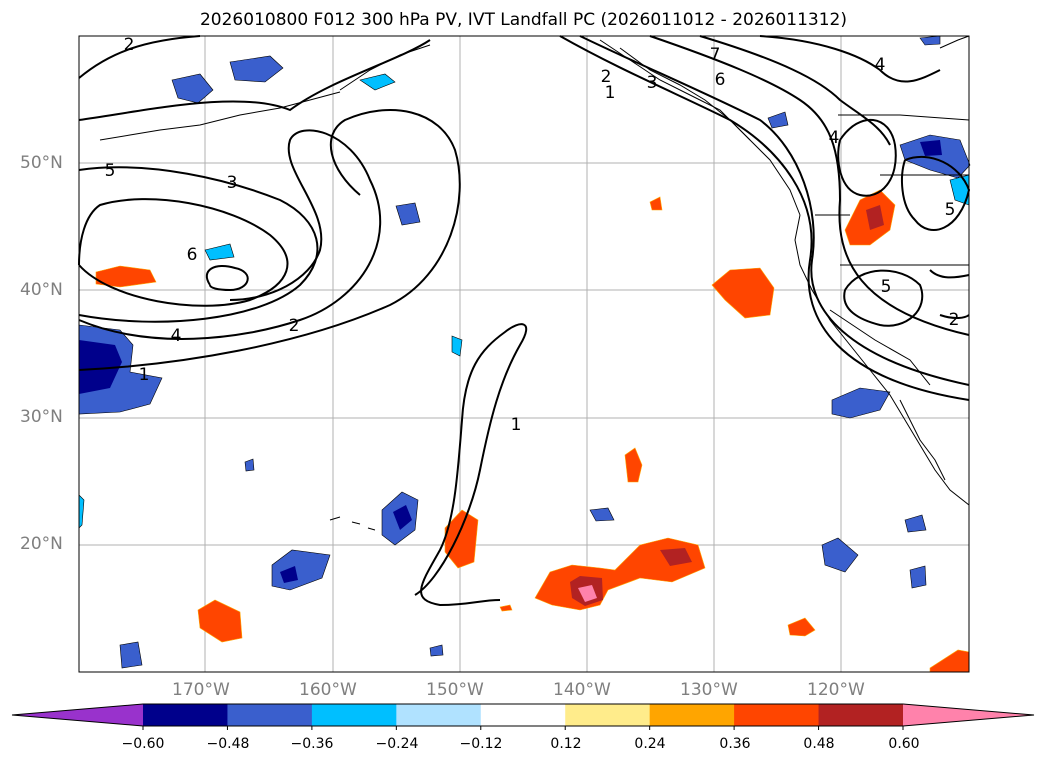 The height and width of the screenshot is (765, 1047). I want to click on y-axis-label: 20°N, so click(41, 544).